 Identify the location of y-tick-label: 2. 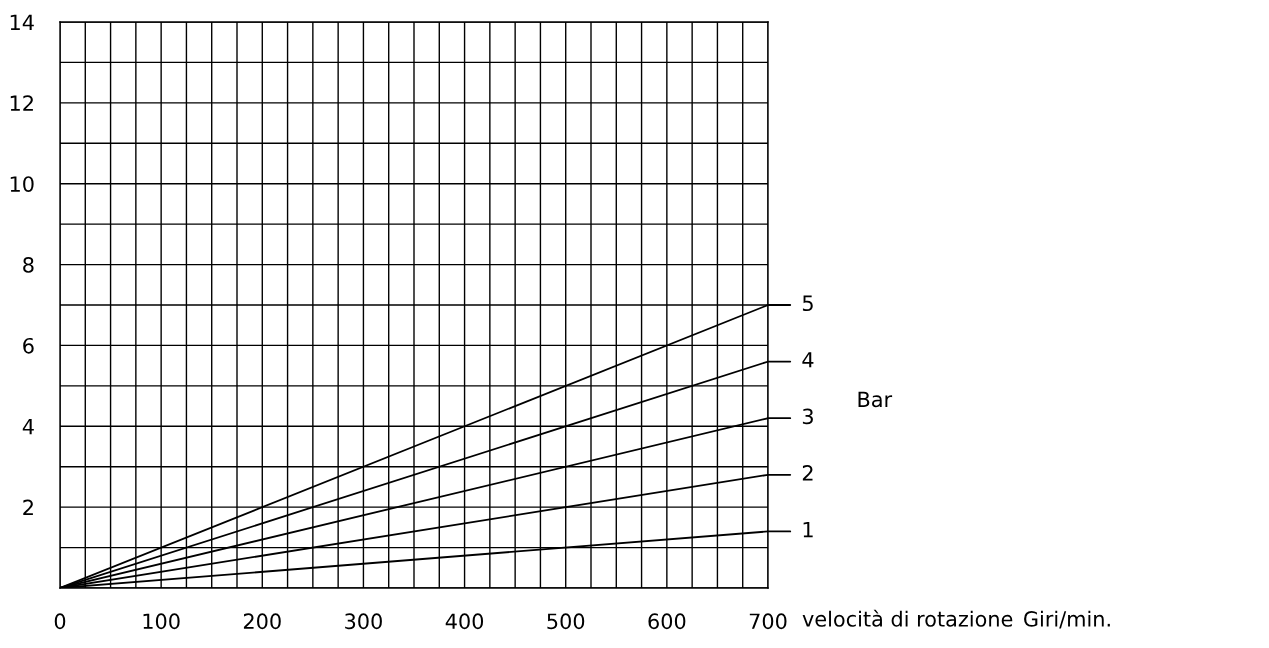
(28, 507).